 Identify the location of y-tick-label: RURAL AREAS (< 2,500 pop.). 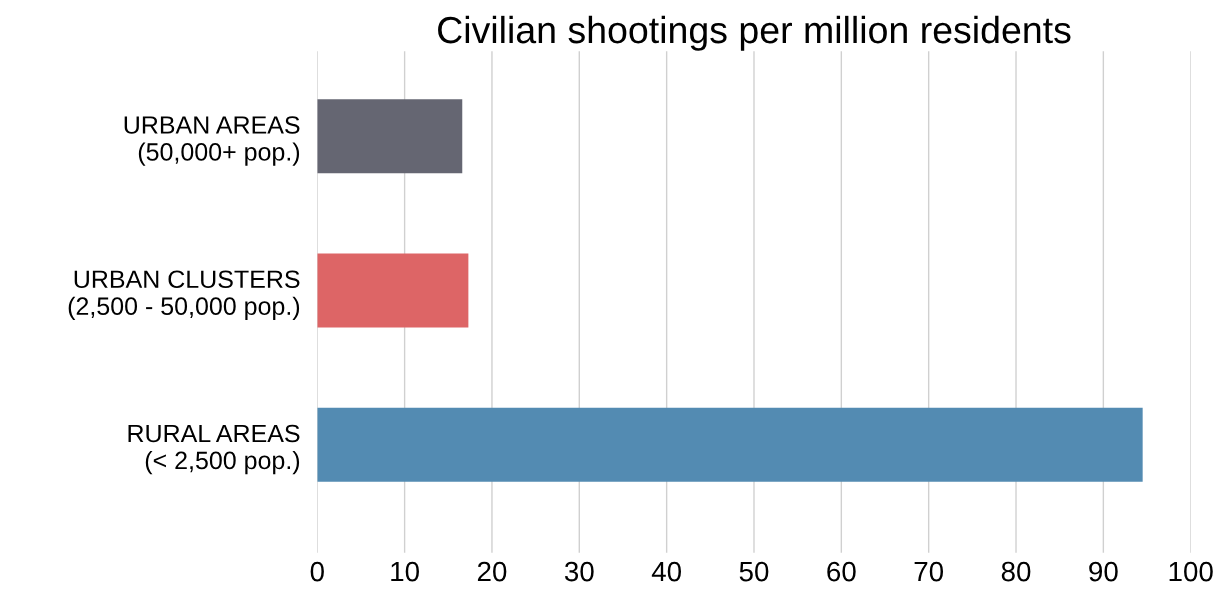
(214, 449).